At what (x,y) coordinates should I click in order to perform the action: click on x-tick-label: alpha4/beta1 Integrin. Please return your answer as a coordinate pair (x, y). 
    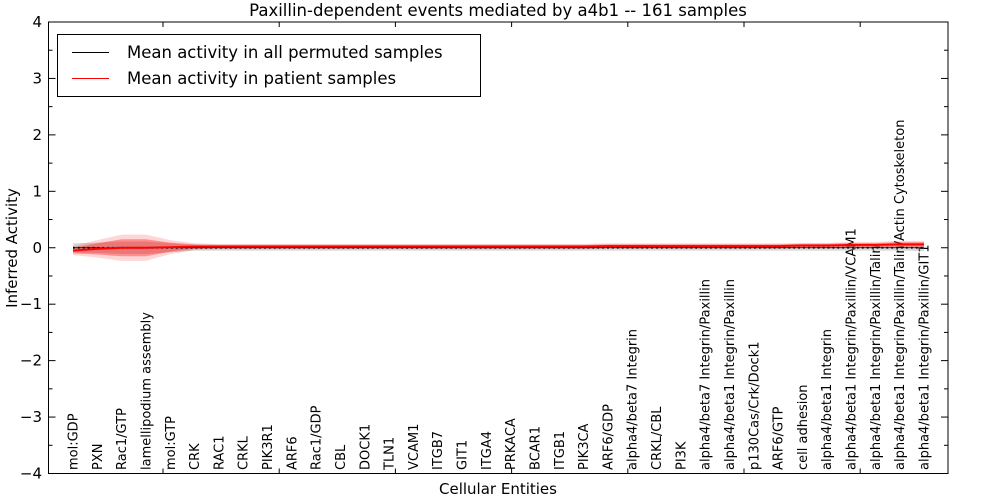
    Looking at the image, I should click on (827, 399).